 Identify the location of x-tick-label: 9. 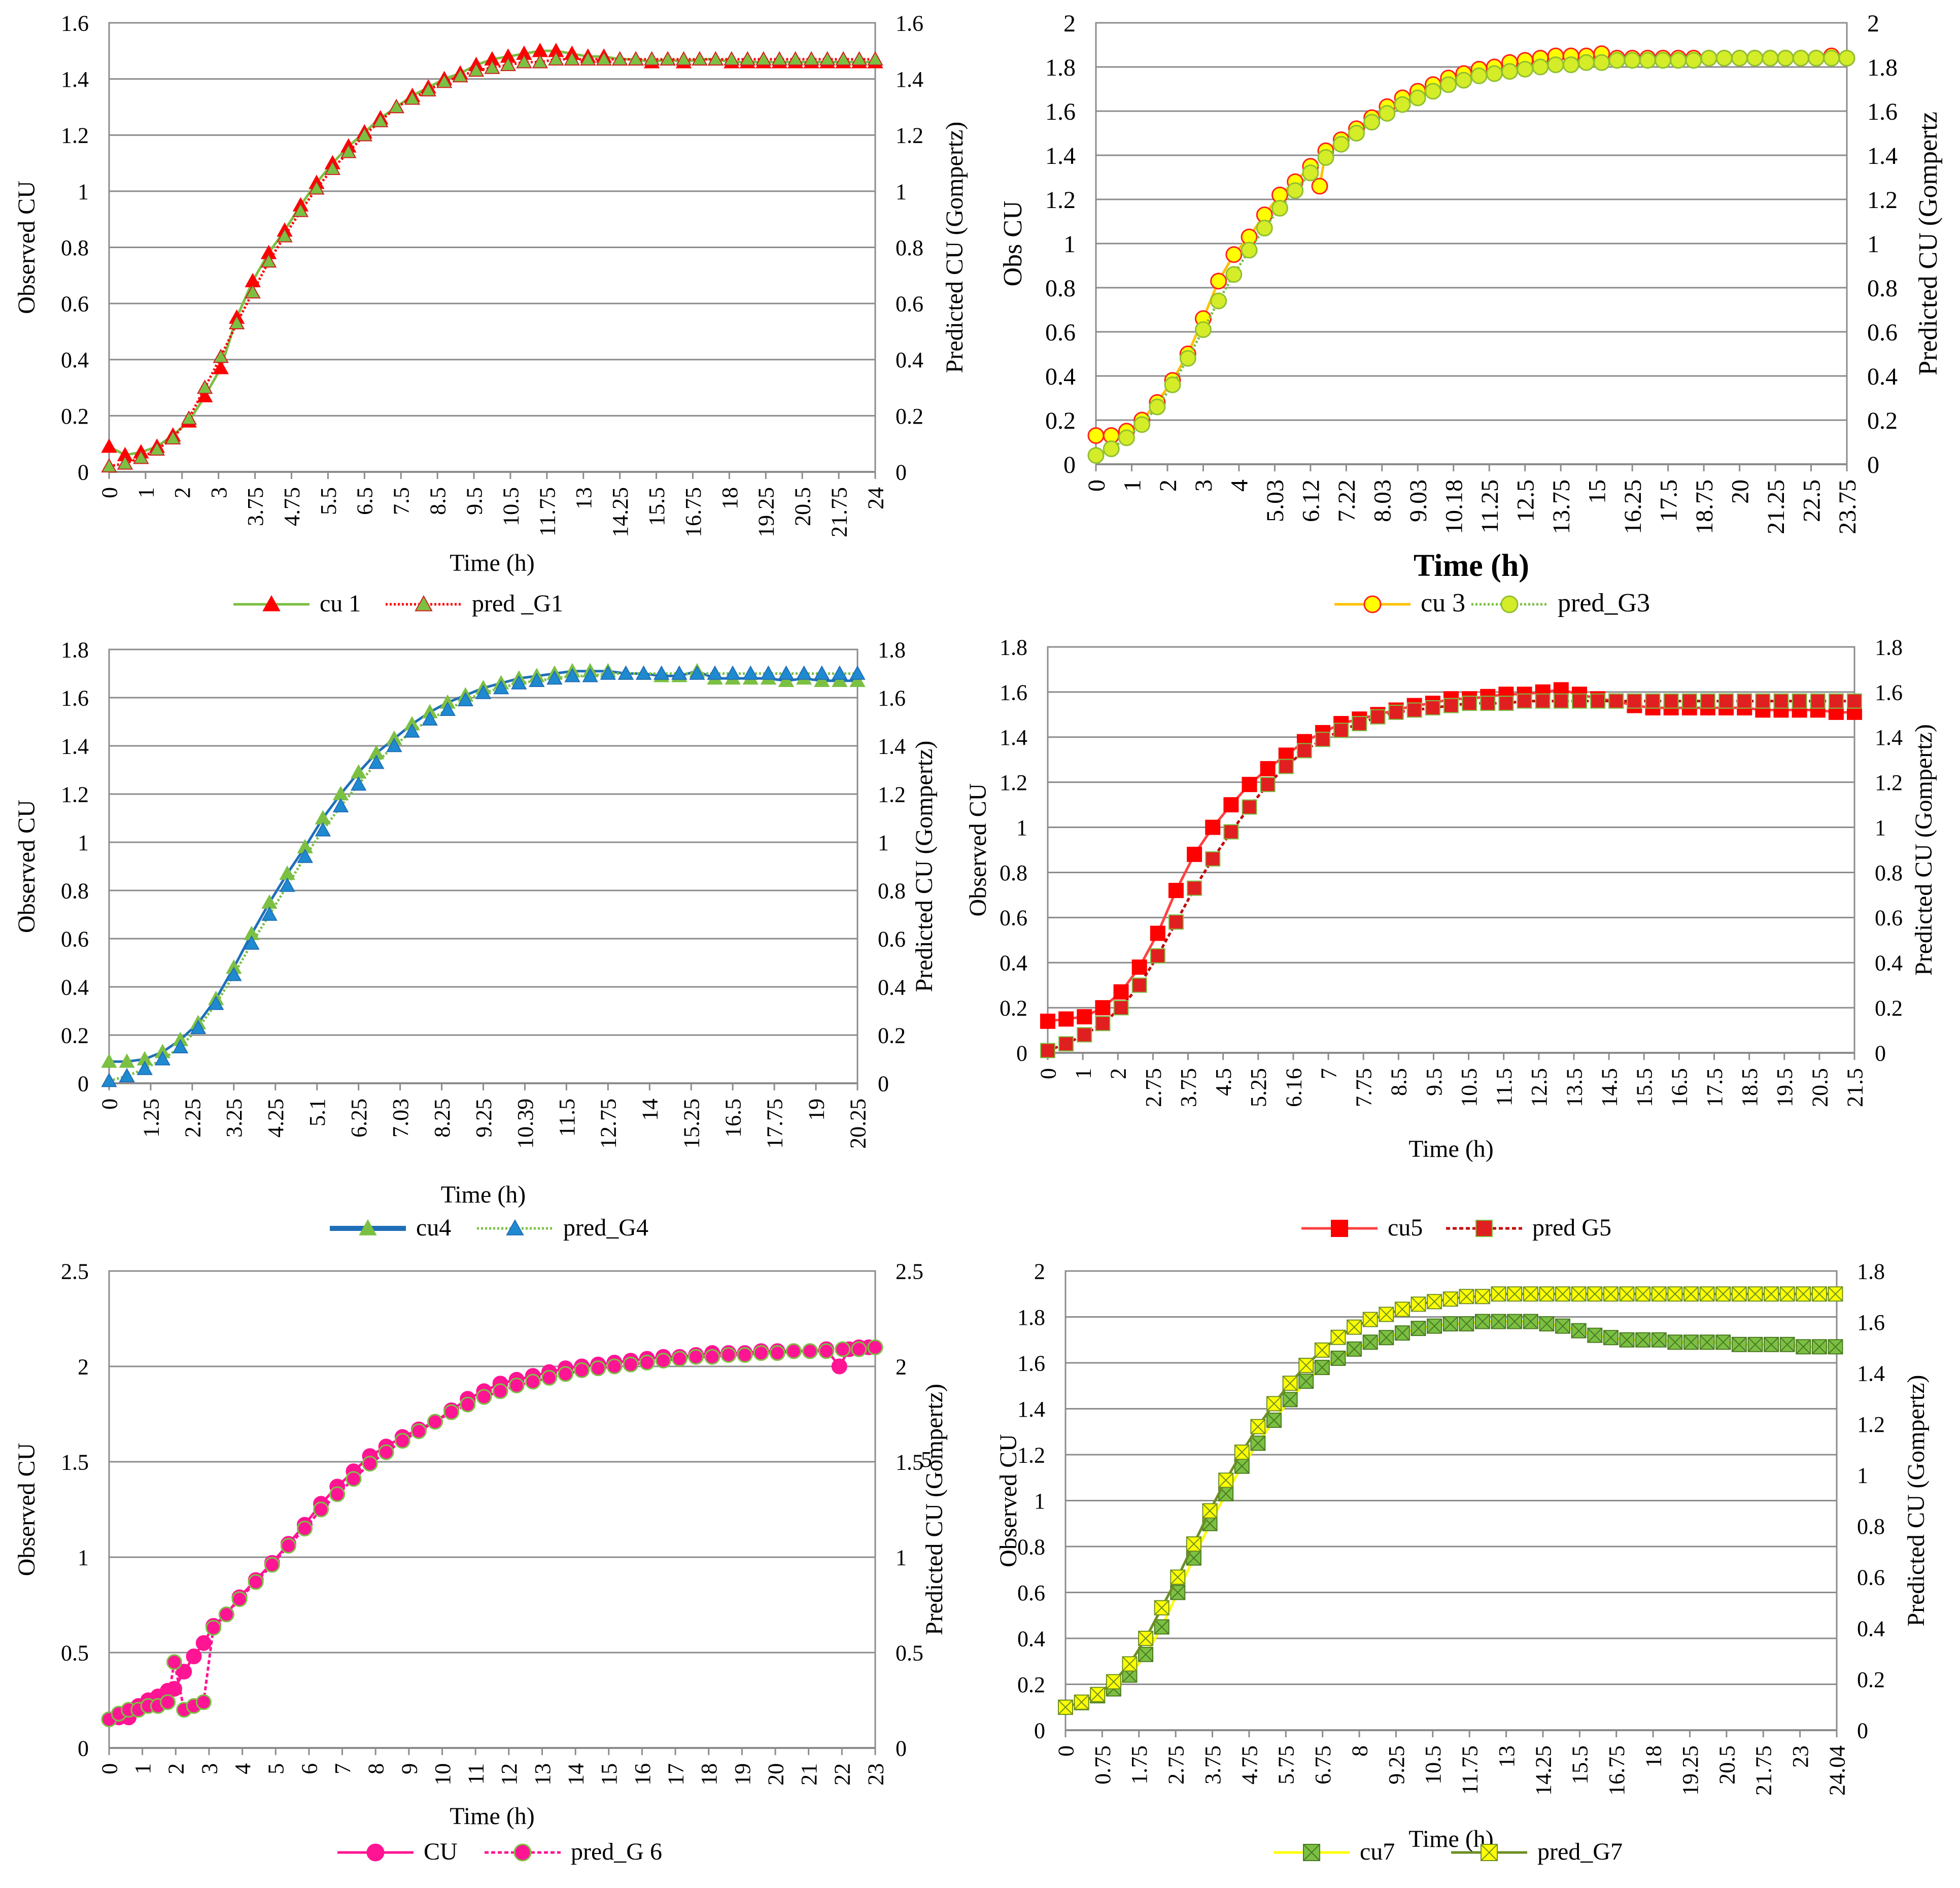
(409, 1768).